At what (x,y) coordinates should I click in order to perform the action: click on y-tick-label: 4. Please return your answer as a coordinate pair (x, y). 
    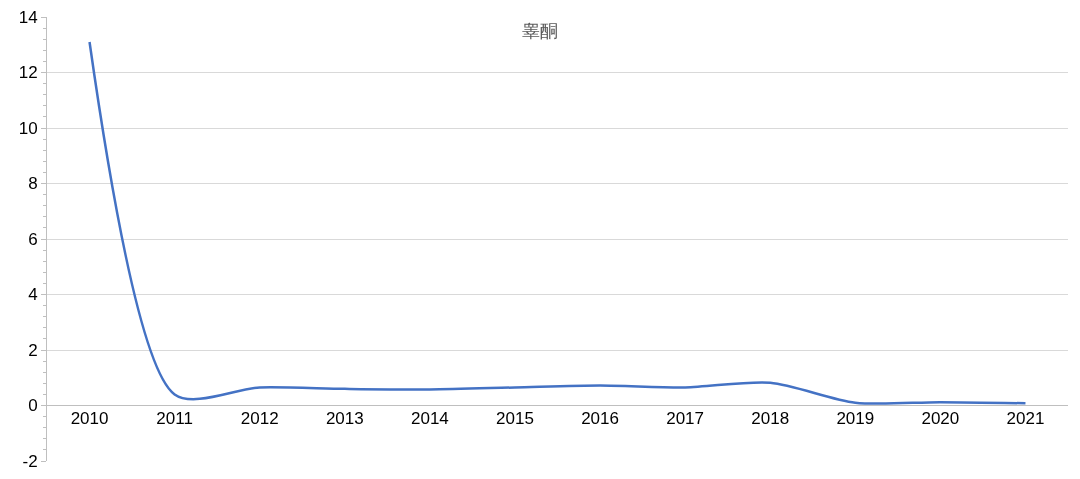
    Looking at the image, I should click on (33, 295).